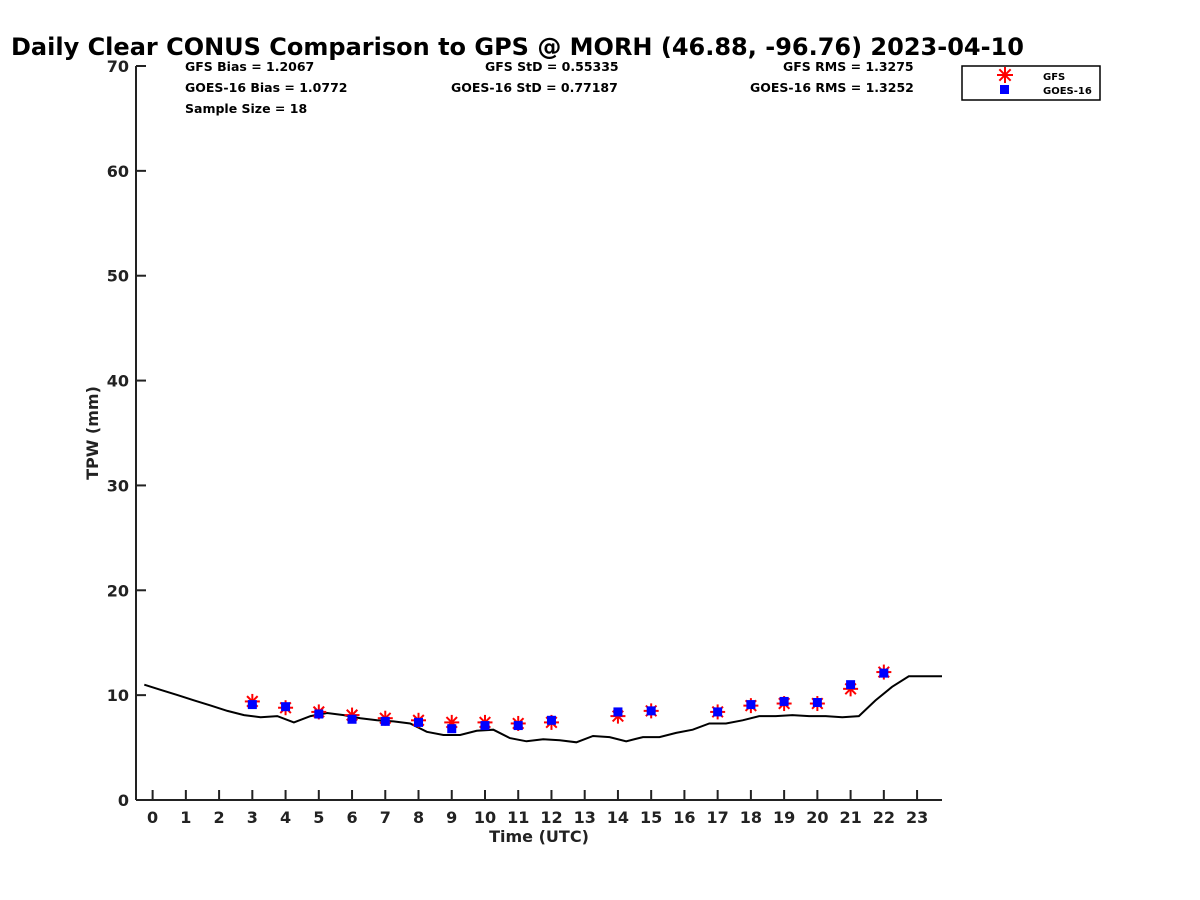 This screenshot has height=900, width=1200. What do you see at coordinates (118, 171) in the screenshot?
I see `y-tick-label: 60` at bounding box center [118, 171].